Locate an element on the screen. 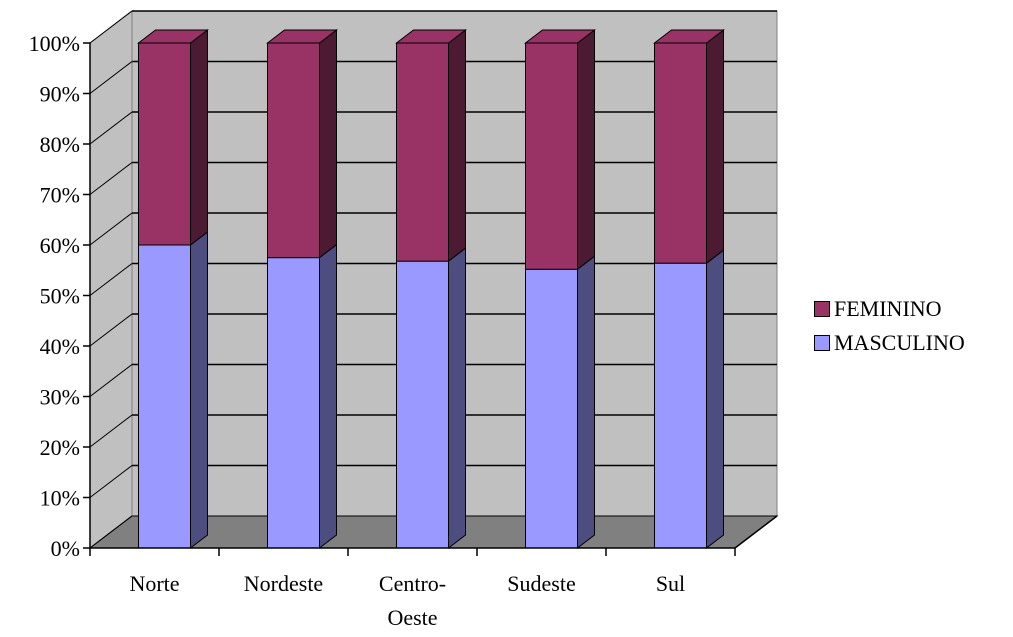  x-tick-label: Nordeste is located at coordinates (283, 583).